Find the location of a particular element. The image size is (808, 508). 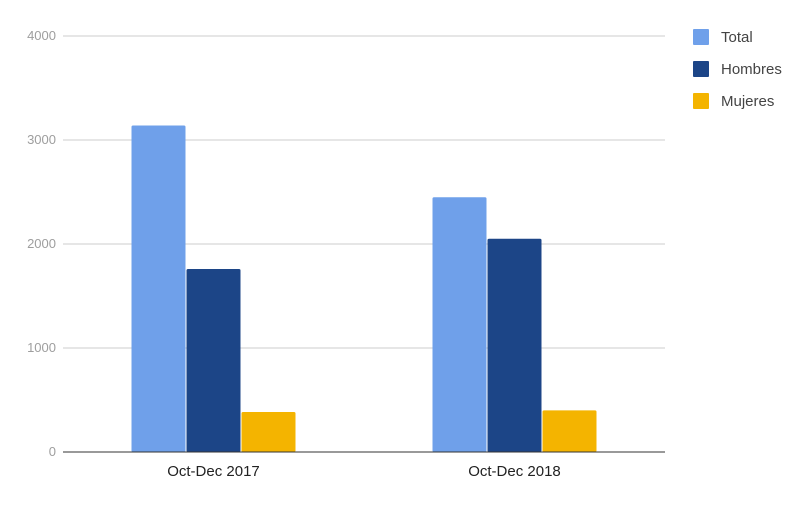

legend: Total Hombres Mujeres is located at coordinates (737, 69).